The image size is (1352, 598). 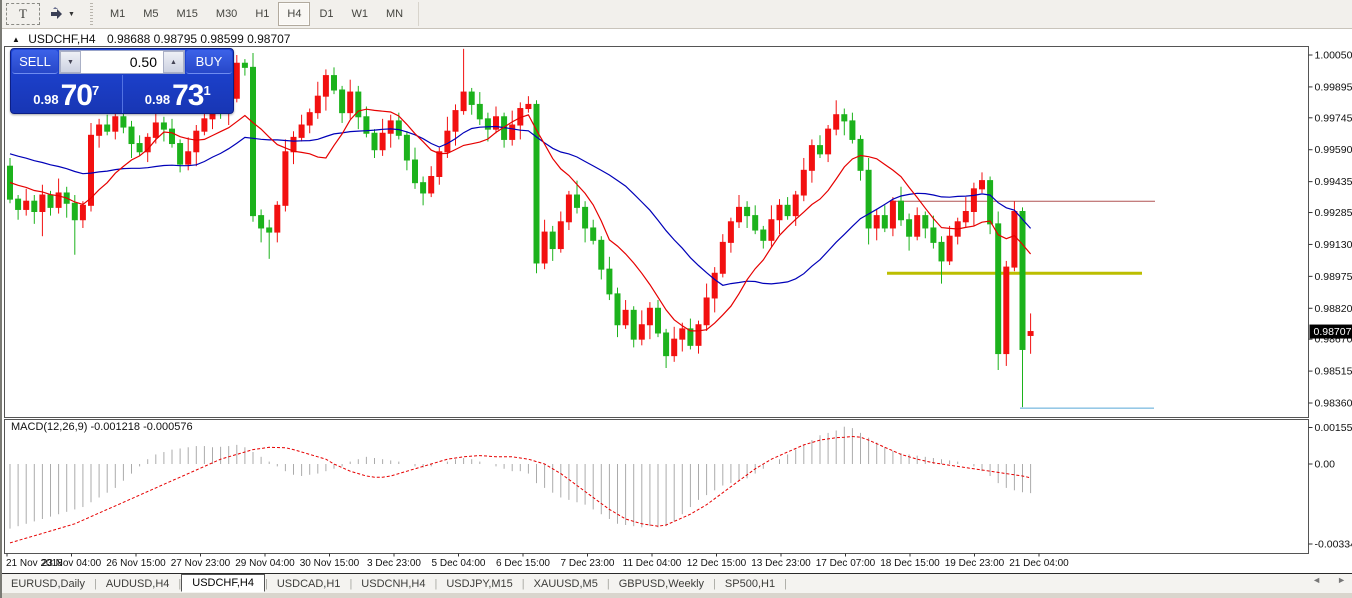 What do you see at coordinates (394, 563) in the screenshot?
I see `svg-text: 3 Dec 23:00` at bounding box center [394, 563].